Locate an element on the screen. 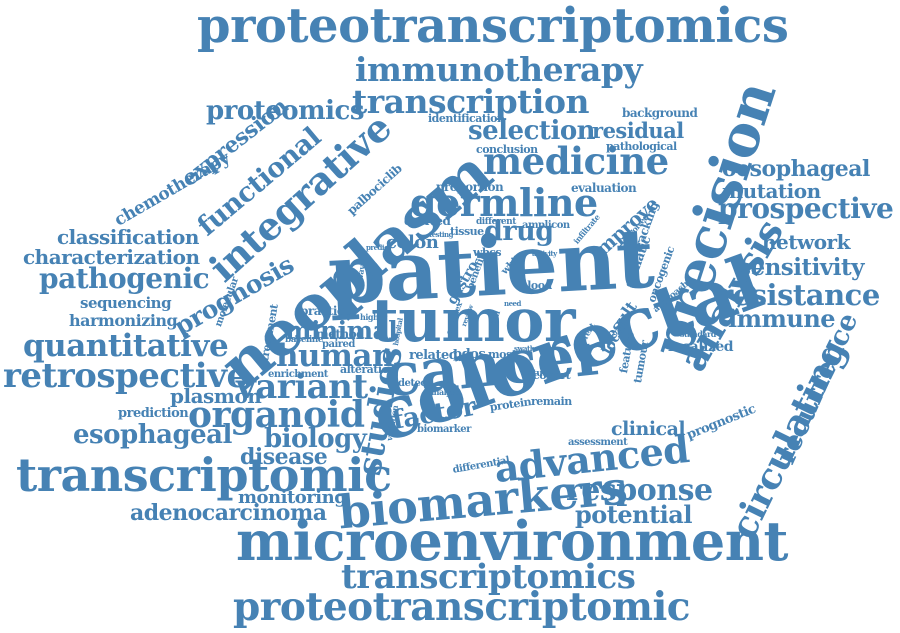  word-variant: variant is located at coordinates (302, 387).